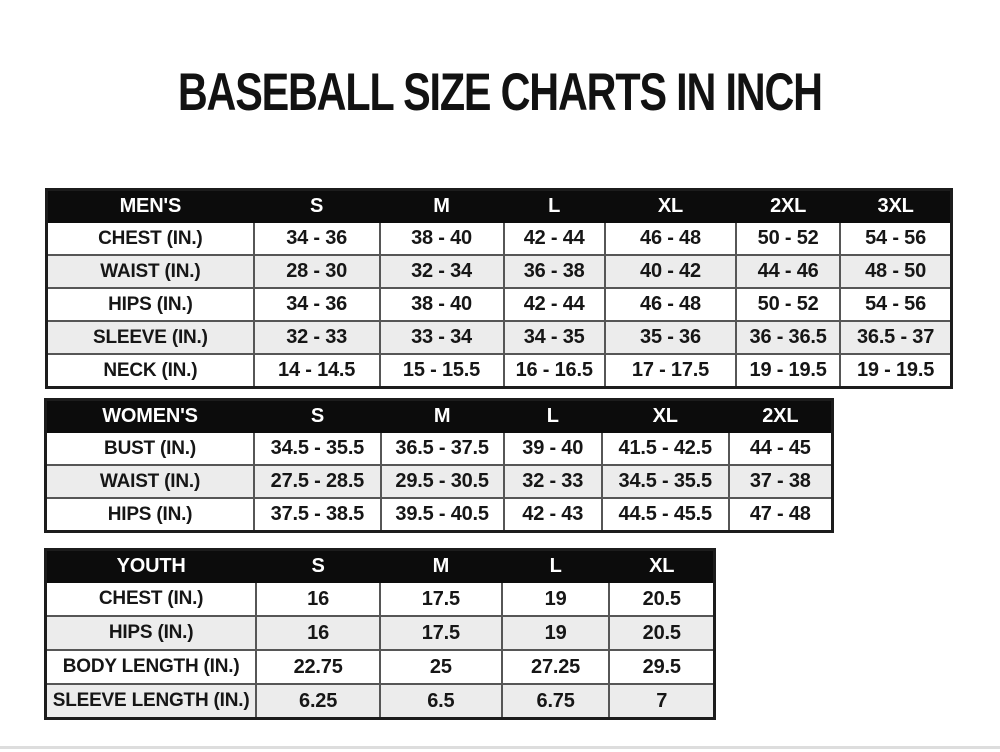 This screenshot has width=1000, height=752. What do you see at coordinates (150, 337) in the screenshot?
I see `row-label: SLEEVE (IN.)` at bounding box center [150, 337].